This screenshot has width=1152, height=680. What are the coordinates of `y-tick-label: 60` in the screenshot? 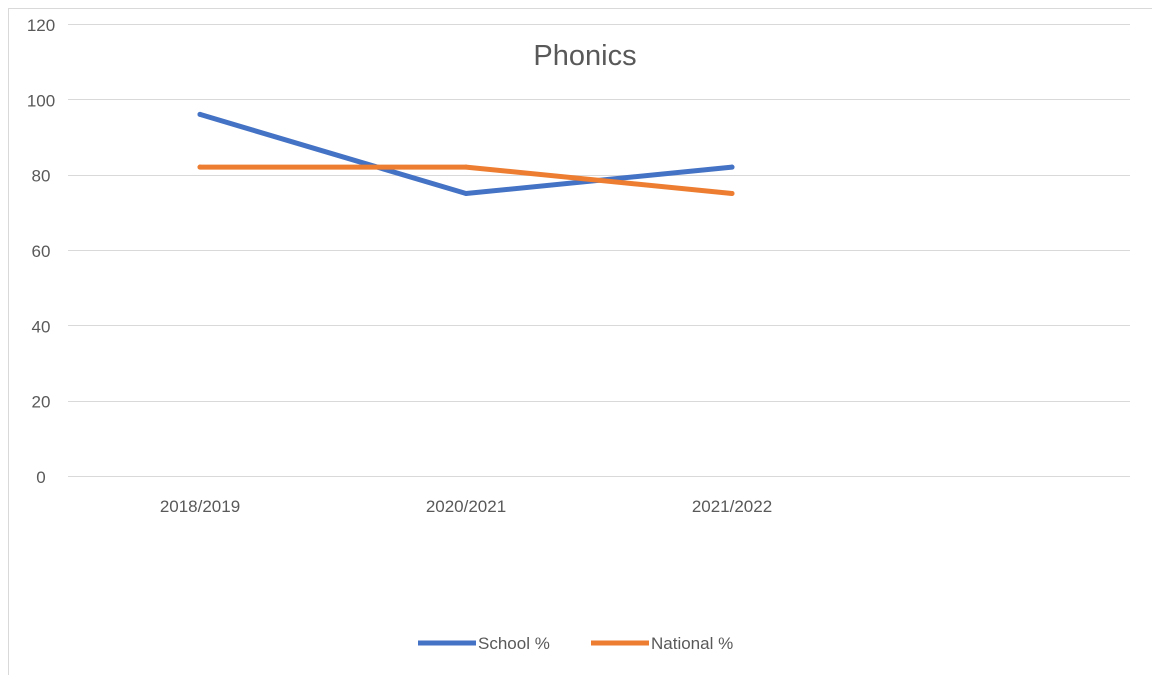 It's located at (41, 251).